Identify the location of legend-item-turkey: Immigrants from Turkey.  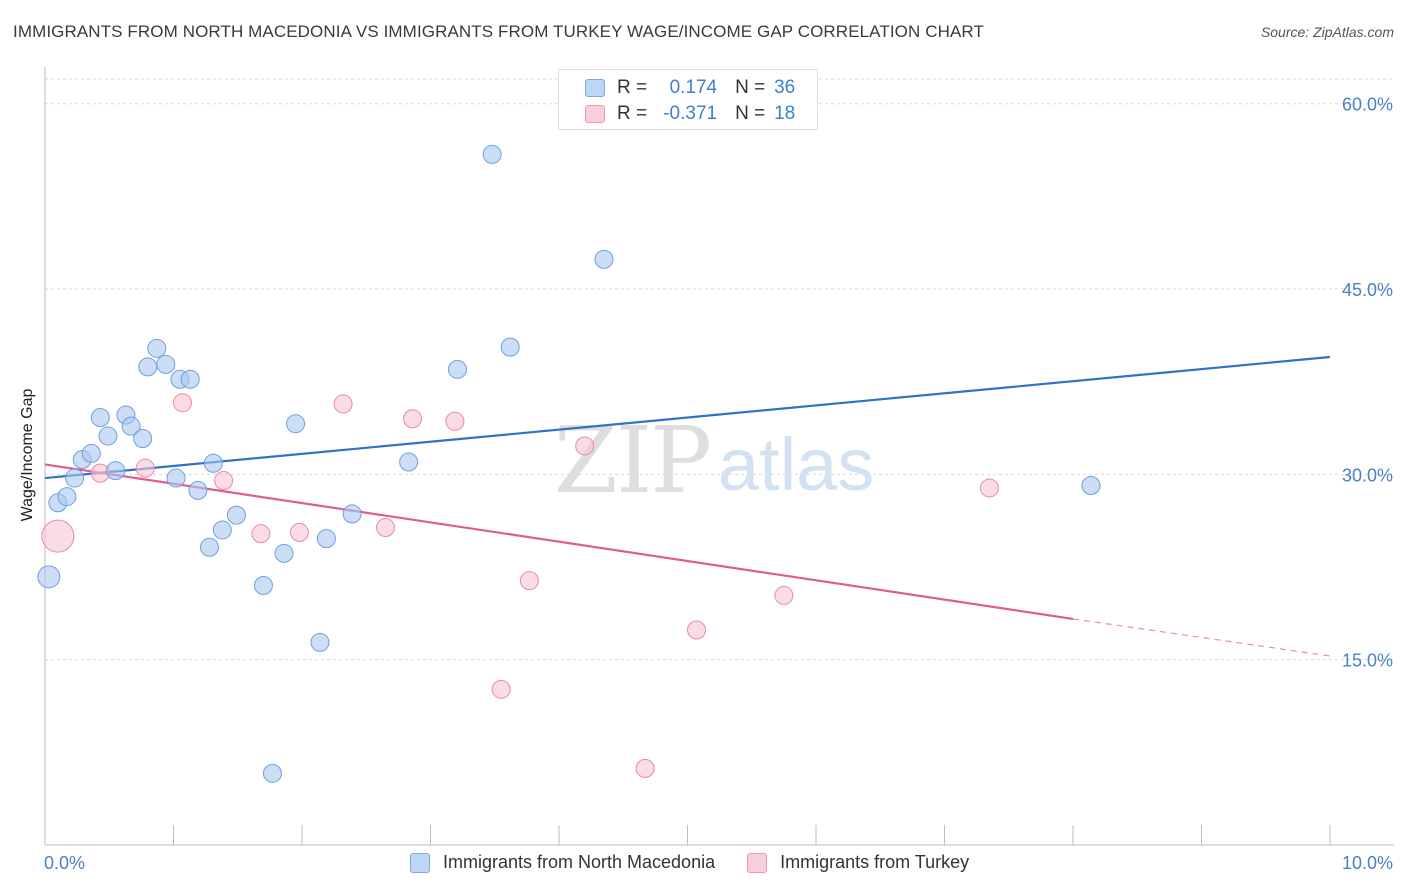
(858, 862).